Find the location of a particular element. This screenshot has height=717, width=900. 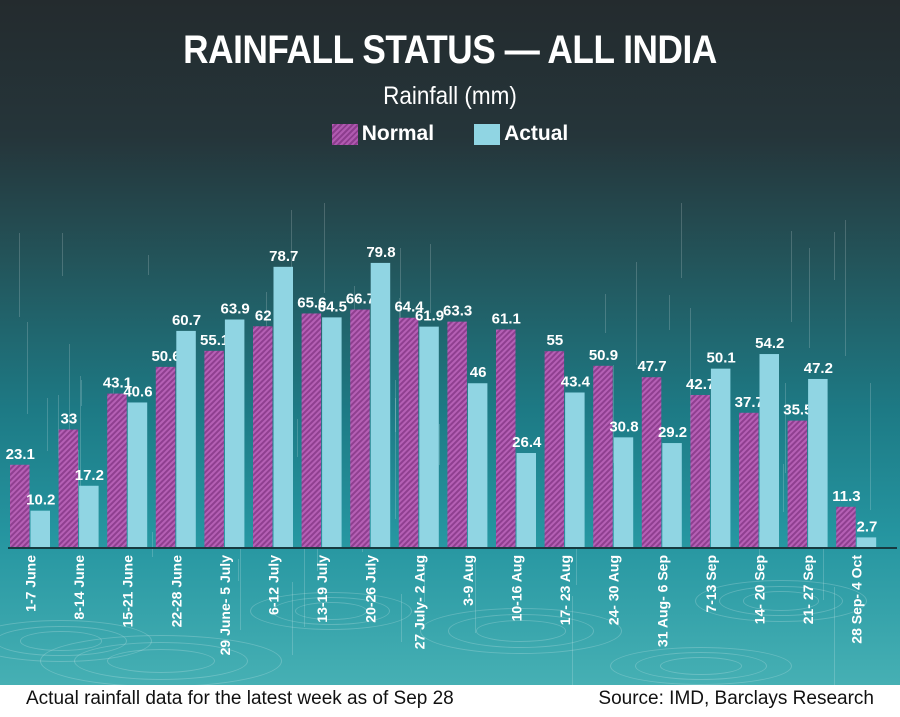

x-tick-label: 29 June- 5 July is located at coordinates (225, 605).